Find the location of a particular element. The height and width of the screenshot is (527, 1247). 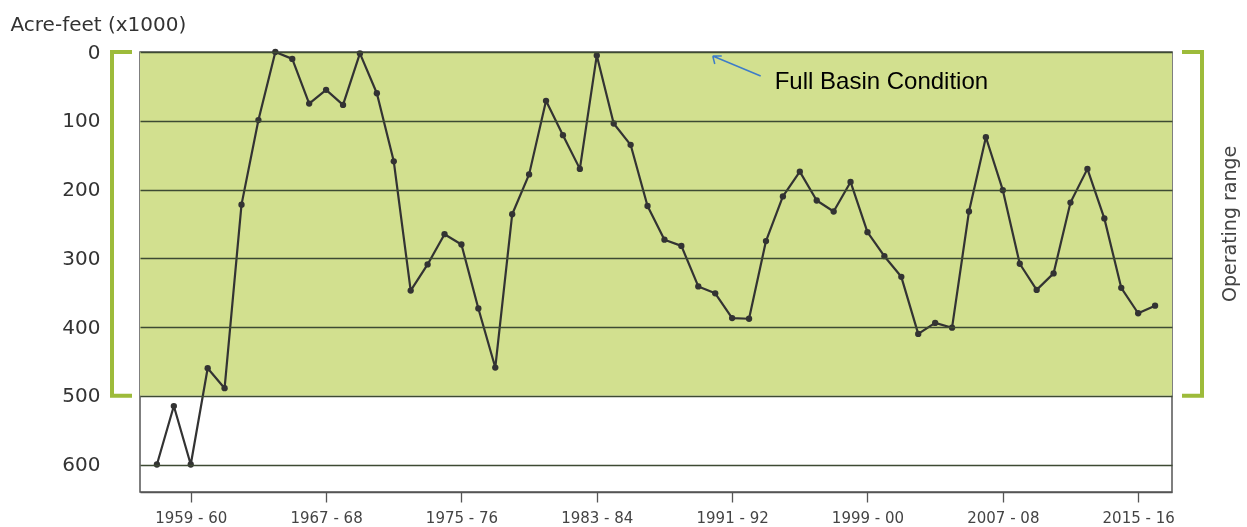

y-tick-label: 300 is located at coordinates (81, 257).